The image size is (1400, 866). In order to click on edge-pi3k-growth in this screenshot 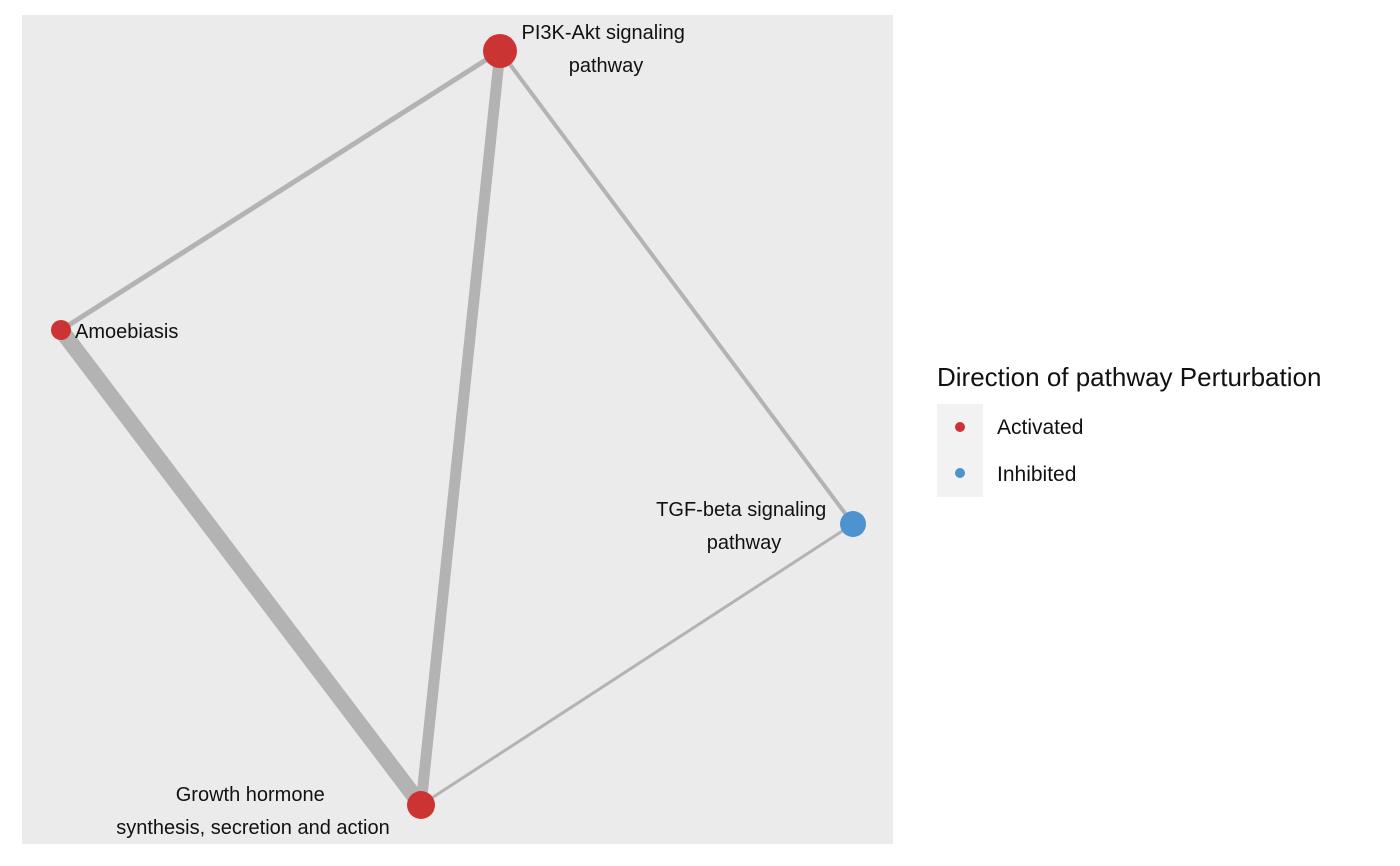, I will do `click(460, 428)`.